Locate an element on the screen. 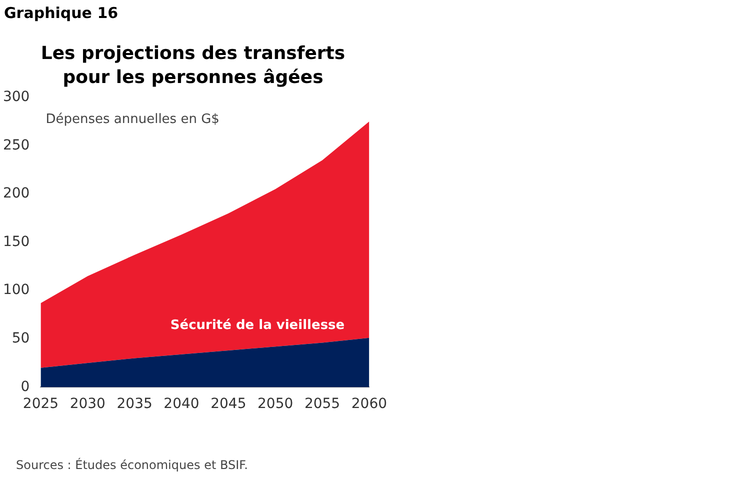 The height and width of the screenshot is (483, 748). source-note: Sources : Études économiques et BSIF. is located at coordinates (132, 465).